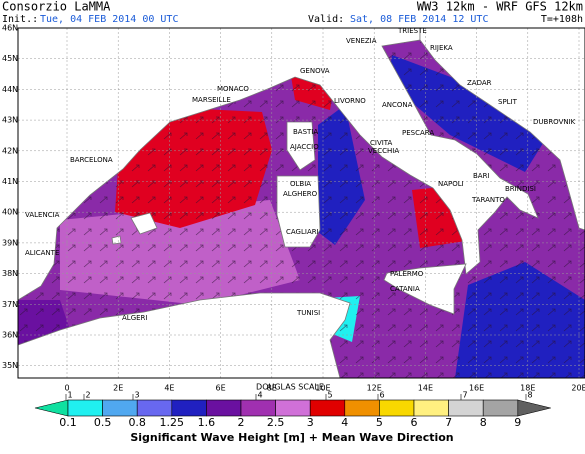 The width and height of the screenshot is (585, 454). I want to click on lat-label: 42N, so click(10, 150).